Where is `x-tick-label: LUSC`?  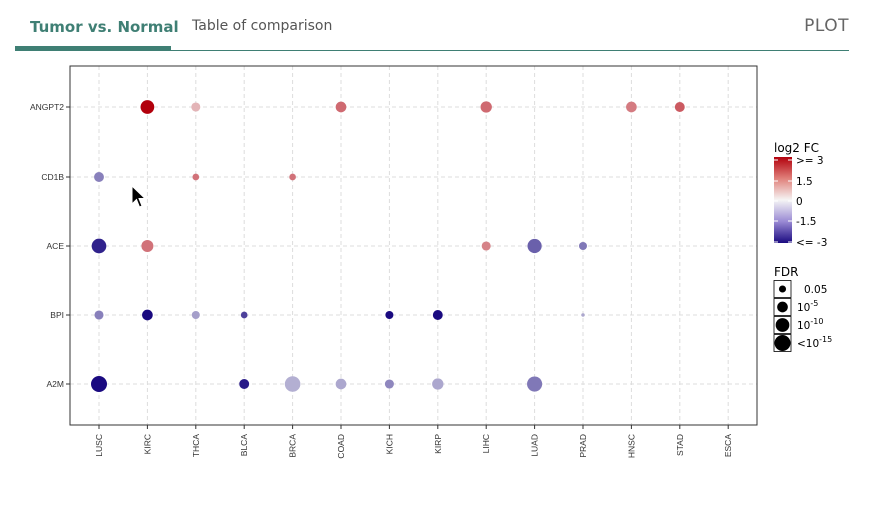 x-tick-label: LUSC is located at coordinates (99, 445).